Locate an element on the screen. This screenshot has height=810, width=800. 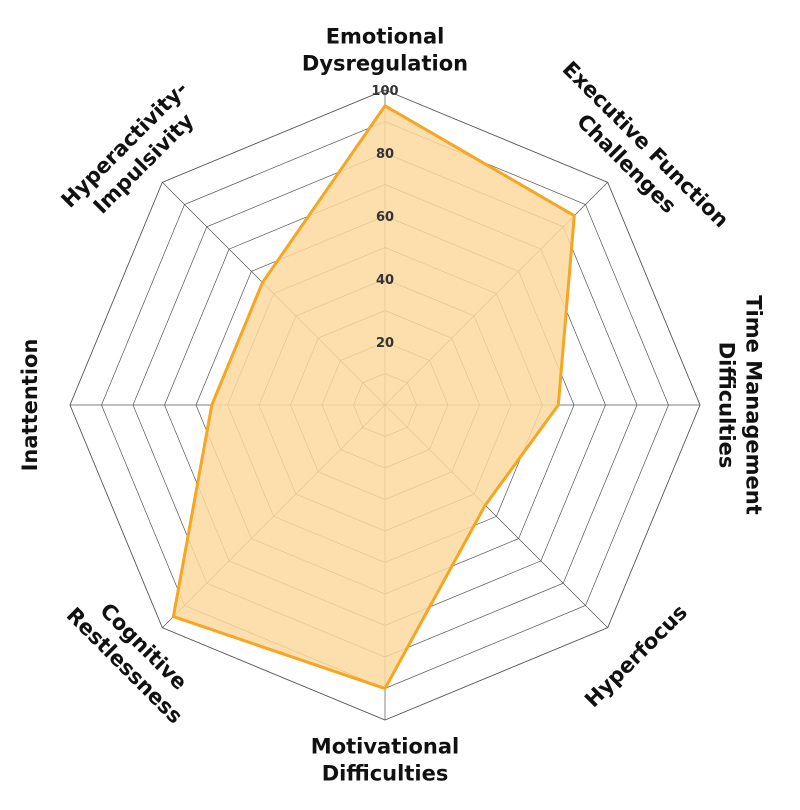
axis-label: Emotional Dysregulation is located at coordinates (385, 50).